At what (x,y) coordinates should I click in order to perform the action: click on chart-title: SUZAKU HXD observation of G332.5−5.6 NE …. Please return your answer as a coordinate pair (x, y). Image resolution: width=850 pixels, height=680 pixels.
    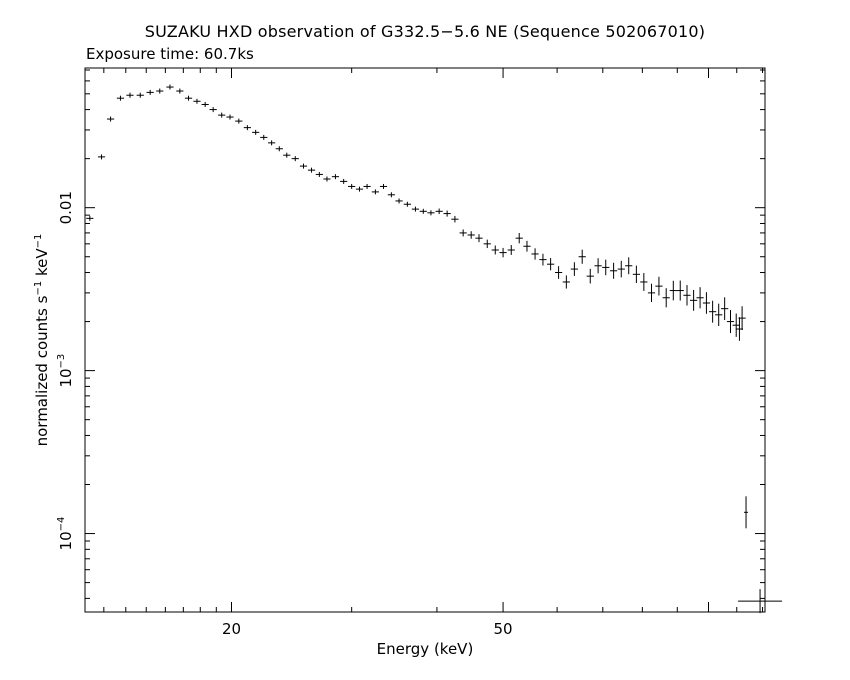
    Looking at the image, I should click on (425, 31).